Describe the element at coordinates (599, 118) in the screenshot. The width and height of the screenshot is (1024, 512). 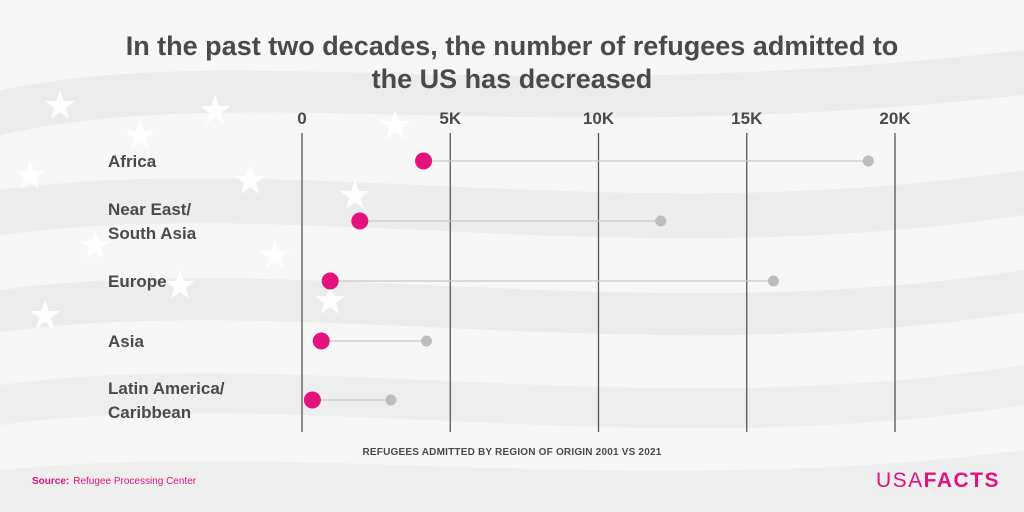
I see `x-tick-label: 10K` at that location.